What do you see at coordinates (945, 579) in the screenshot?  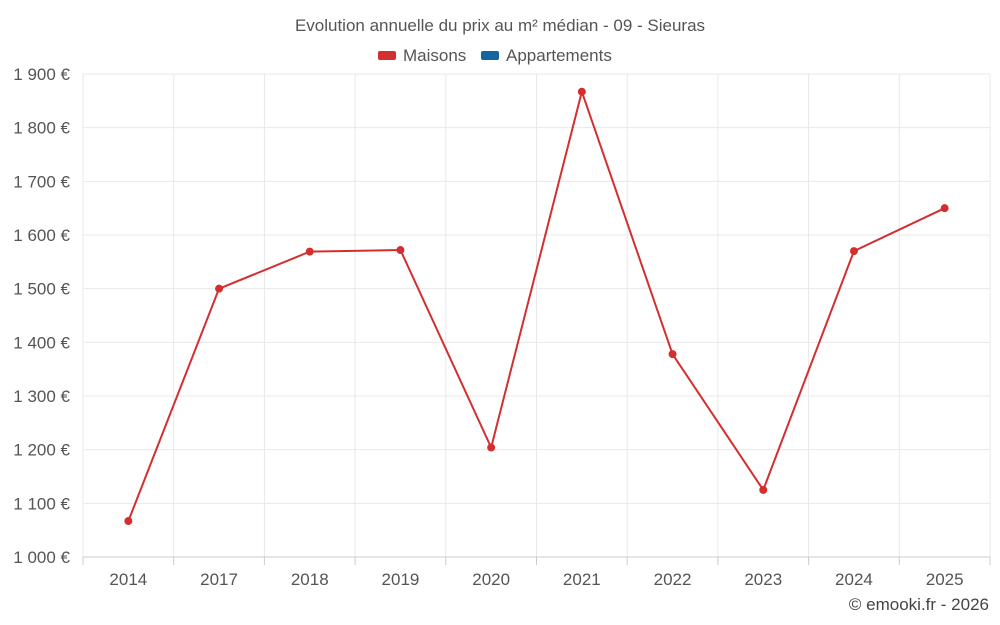 I see `x-tick-label: 2025` at bounding box center [945, 579].